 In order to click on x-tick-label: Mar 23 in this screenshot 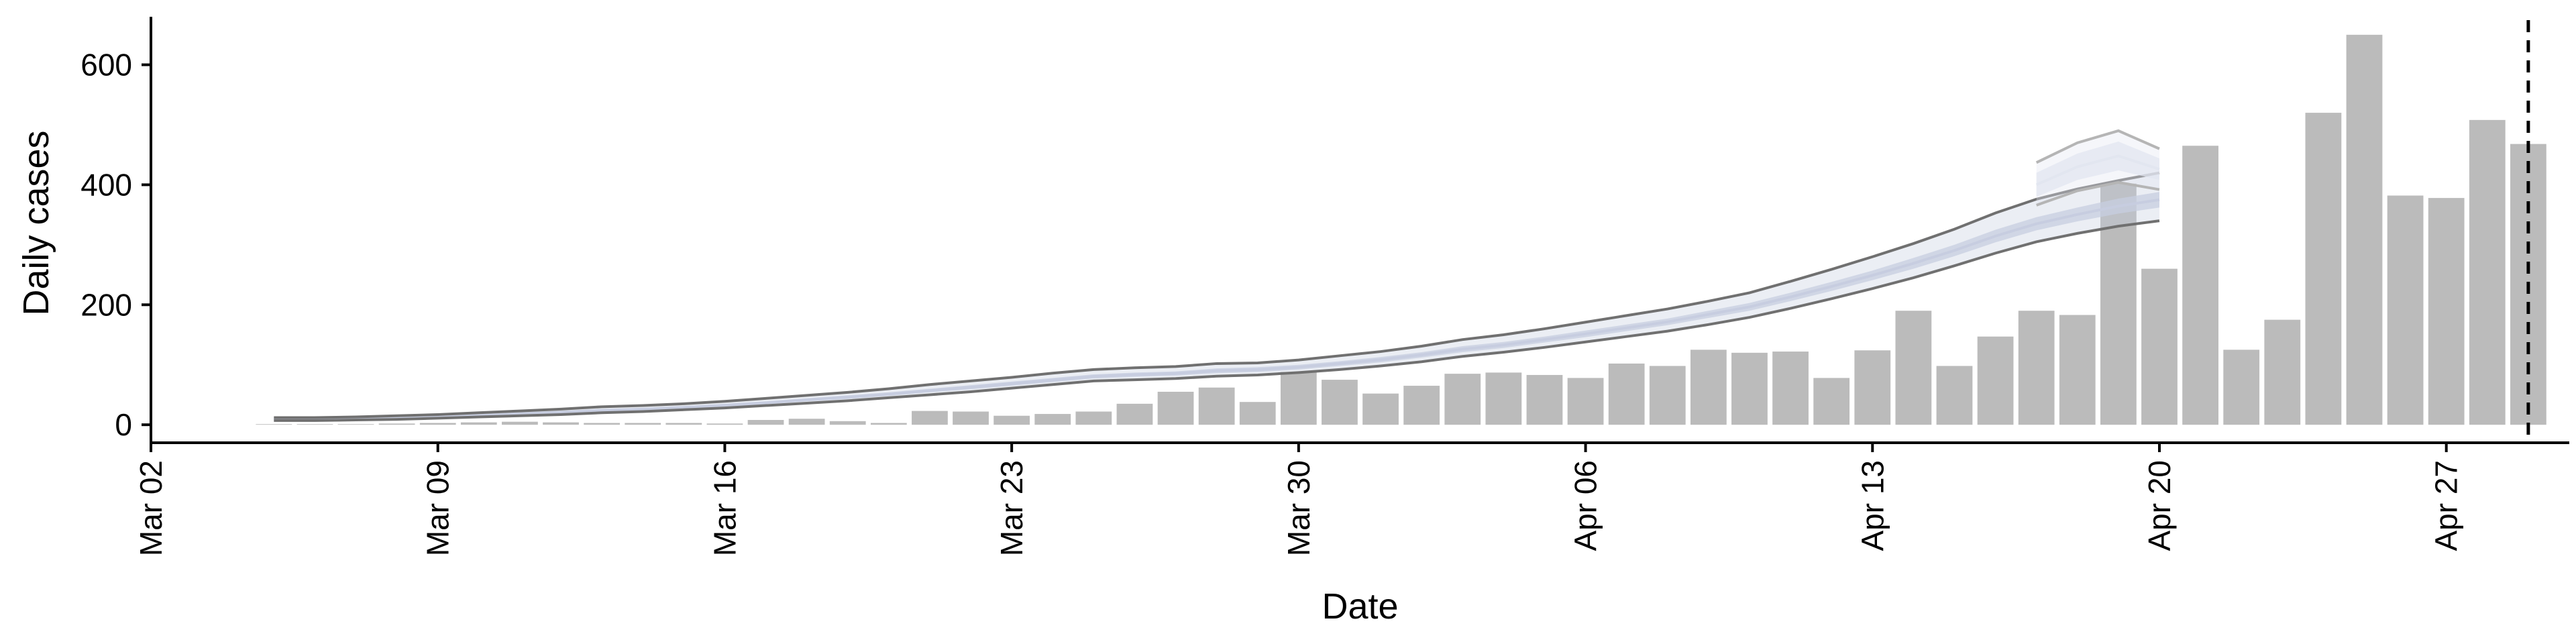, I will do `click(1011, 508)`.